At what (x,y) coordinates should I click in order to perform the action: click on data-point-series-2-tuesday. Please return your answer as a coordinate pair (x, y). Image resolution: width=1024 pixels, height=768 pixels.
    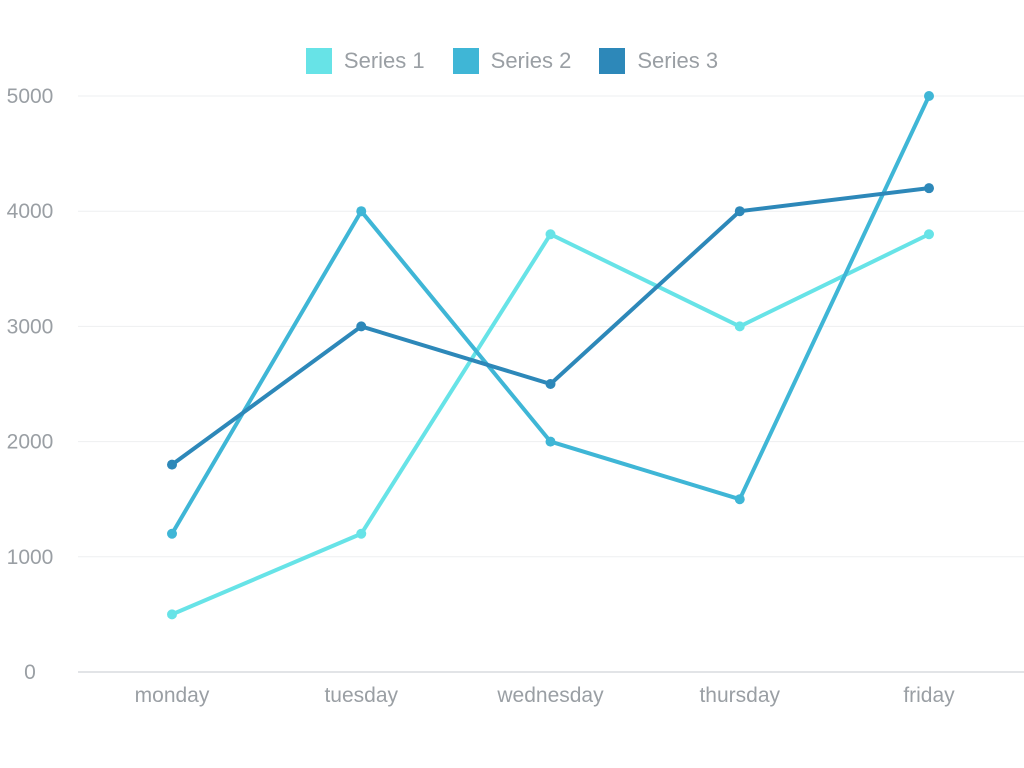
    Looking at the image, I should click on (361, 211).